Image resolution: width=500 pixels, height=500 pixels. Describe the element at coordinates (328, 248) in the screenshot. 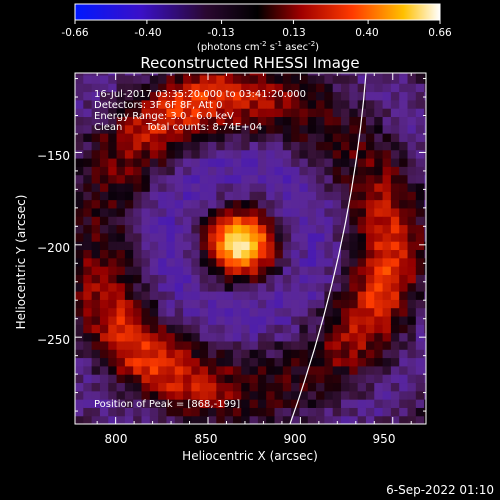

I see `solar-limb-line` at that location.